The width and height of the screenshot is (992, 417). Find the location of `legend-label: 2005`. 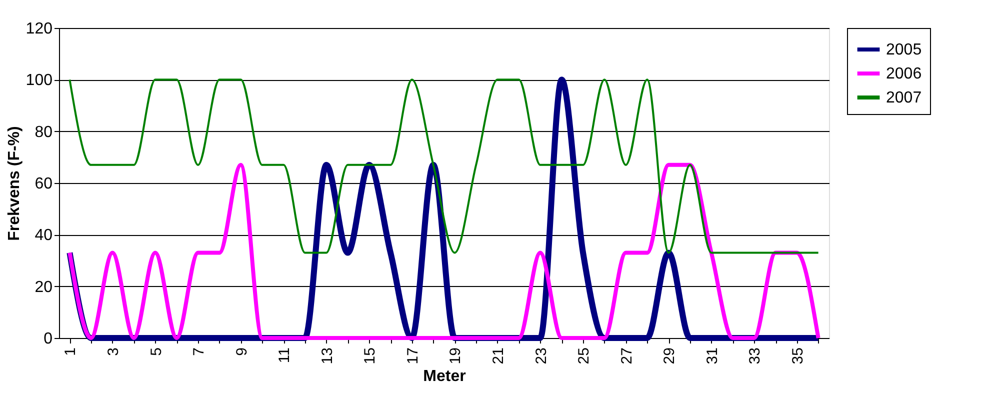

legend-label: 2005 is located at coordinates (904, 50).